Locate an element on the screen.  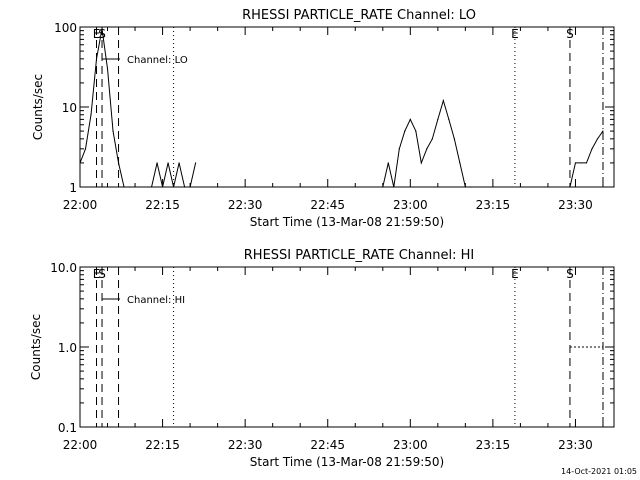
legend-label: Channel: HI is located at coordinates (156, 300).